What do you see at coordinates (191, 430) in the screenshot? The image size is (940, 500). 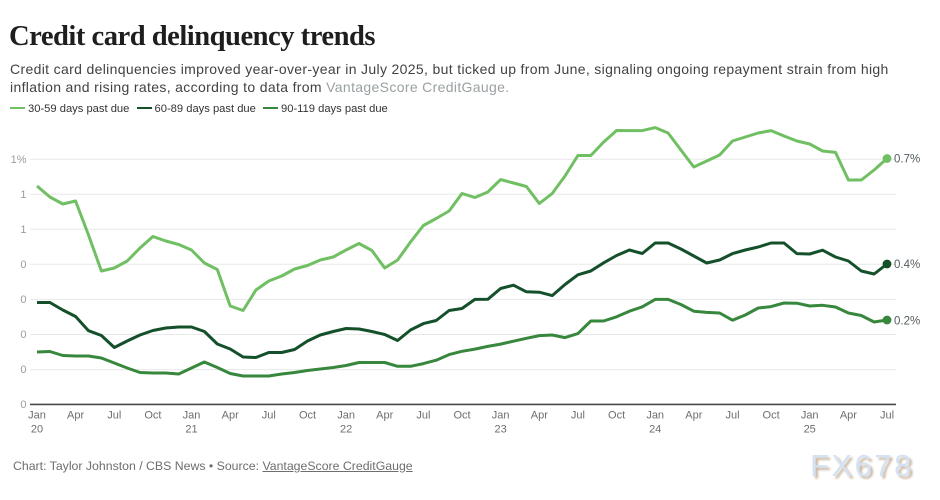 I see `svg-text: 21` at bounding box center [191, 430].